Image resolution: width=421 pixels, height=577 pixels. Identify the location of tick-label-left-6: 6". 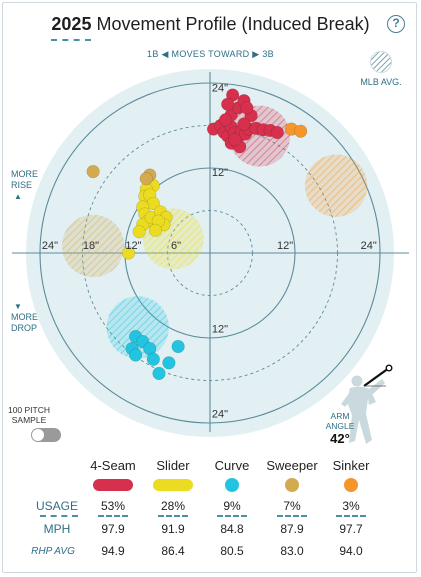
(176, 246).